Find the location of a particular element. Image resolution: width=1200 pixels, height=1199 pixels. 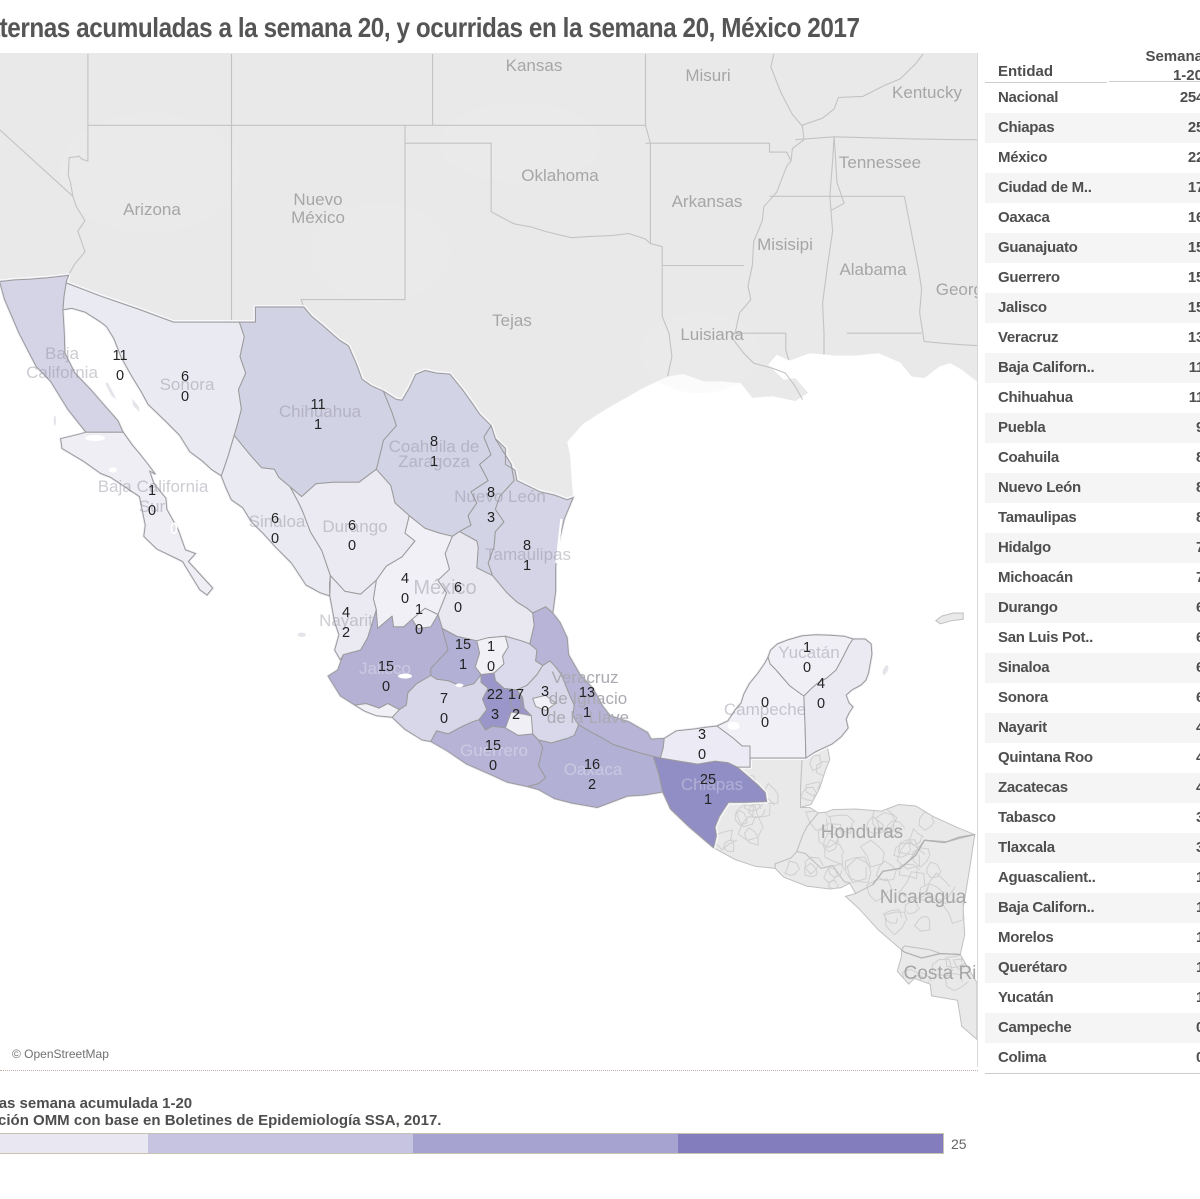

svg-text: Georgia is located at coordinates (956, 289).